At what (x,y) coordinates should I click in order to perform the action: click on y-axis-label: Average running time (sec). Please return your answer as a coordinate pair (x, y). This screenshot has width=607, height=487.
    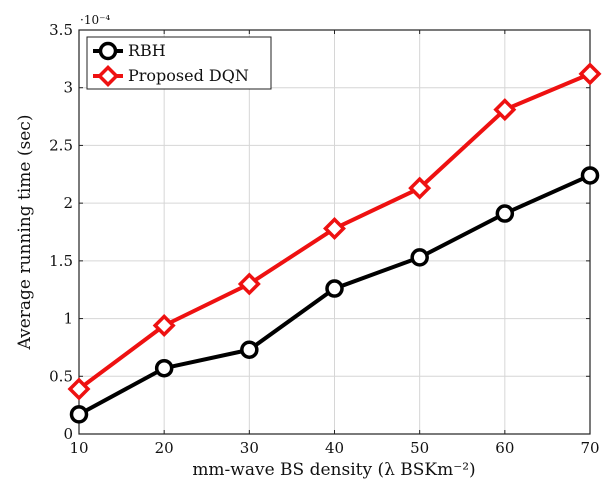
    Looking at the image, I should click on (25, 233).